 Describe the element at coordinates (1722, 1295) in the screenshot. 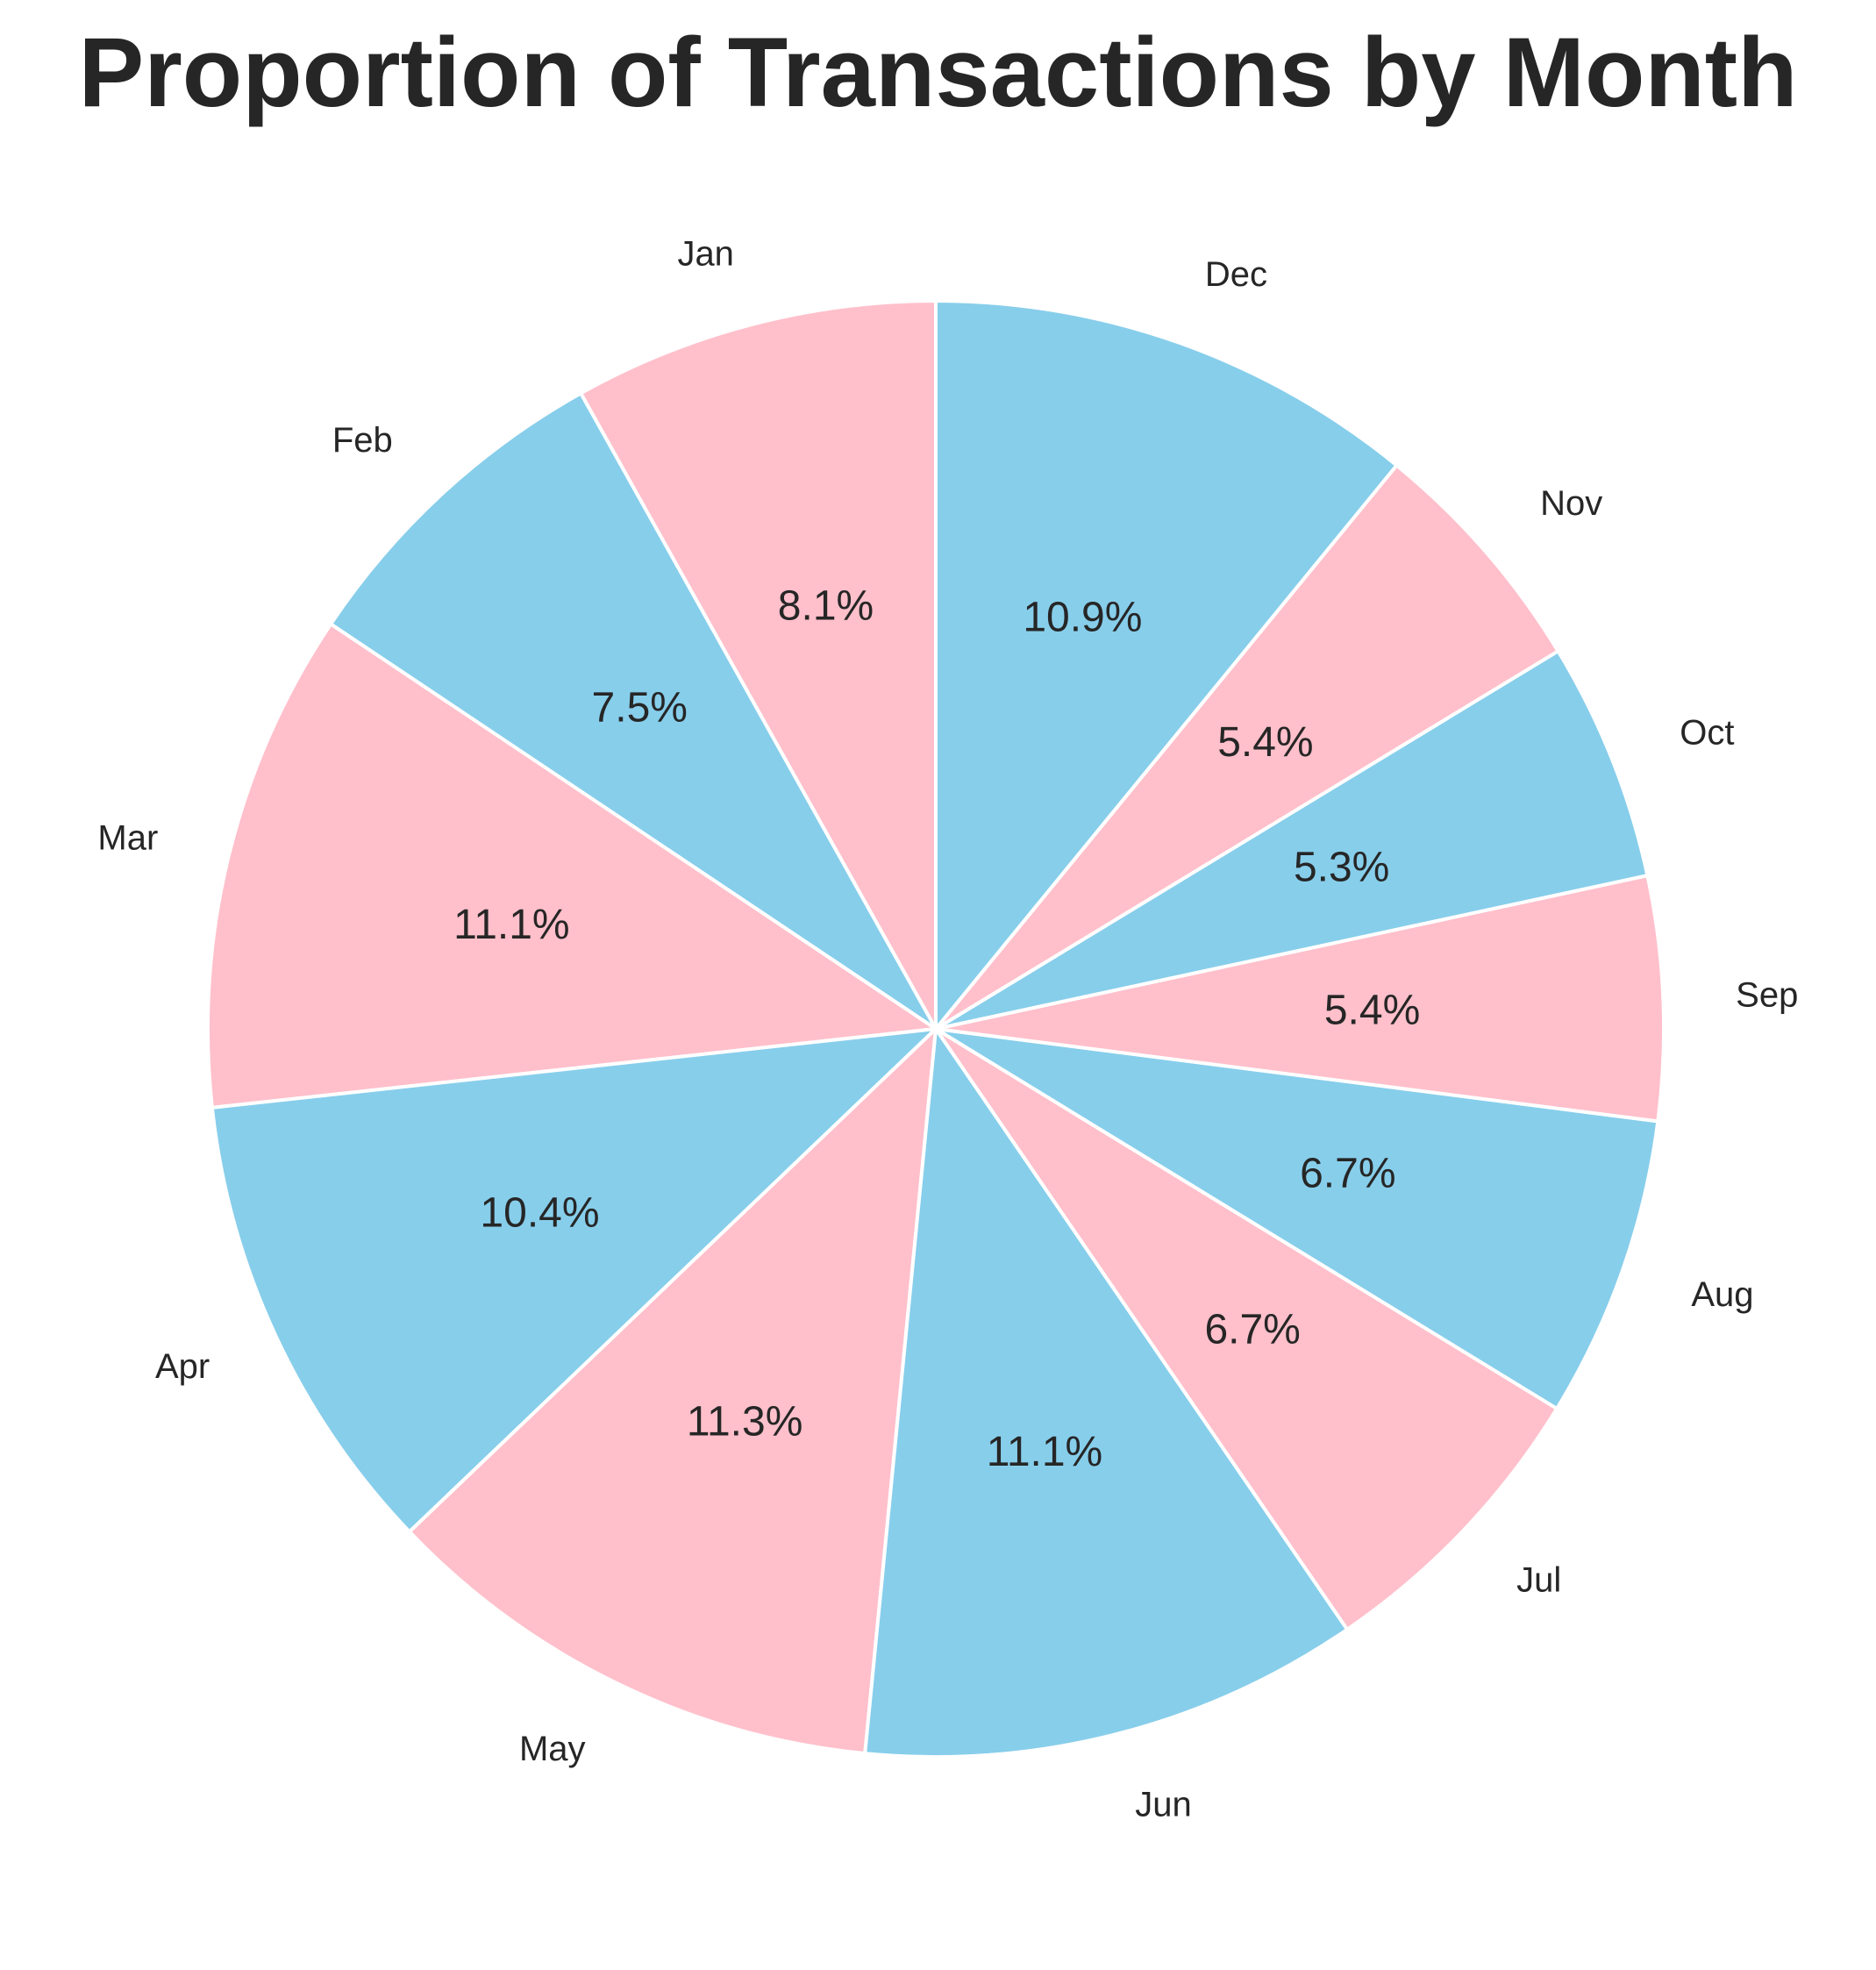

I see `month-label-aug: Aug` at that location.